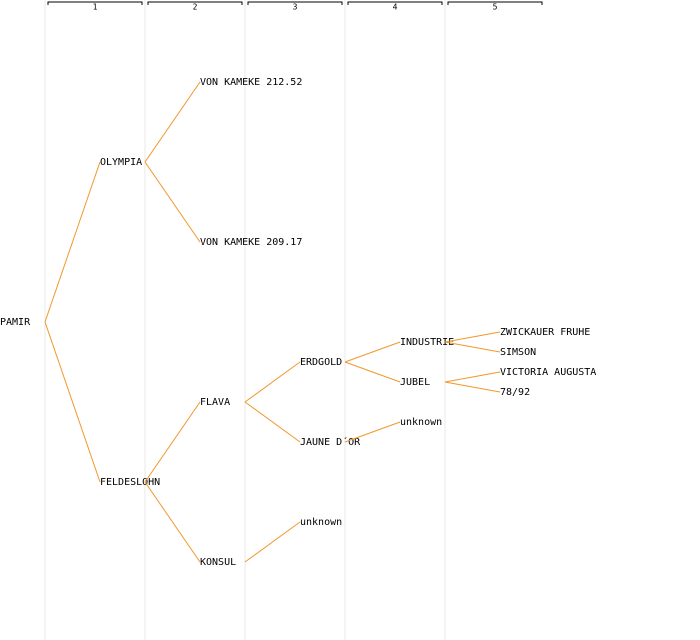 This screenshot has width=700, height=640. I want to click on node-label: PAMIR, so click(15, 322).